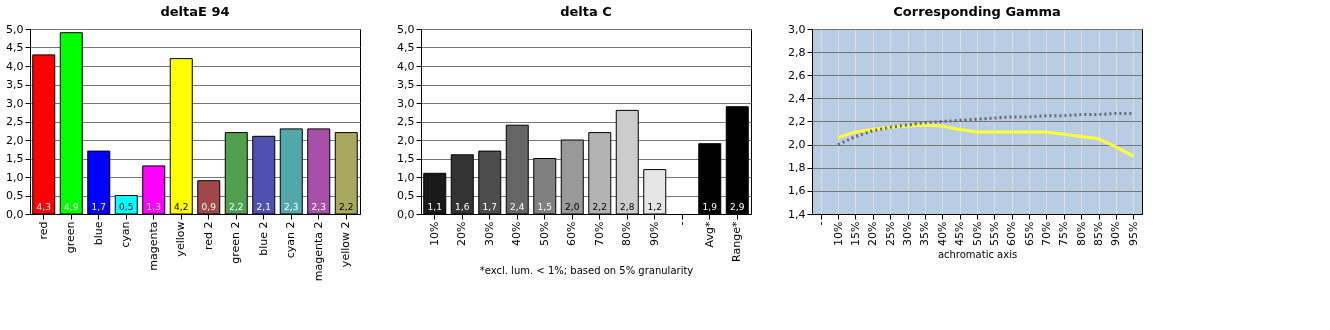  What do you see at coordinates (434, 207) in the screenshot?
I see `data-label: 1,1` at bounding box center [434, 207].